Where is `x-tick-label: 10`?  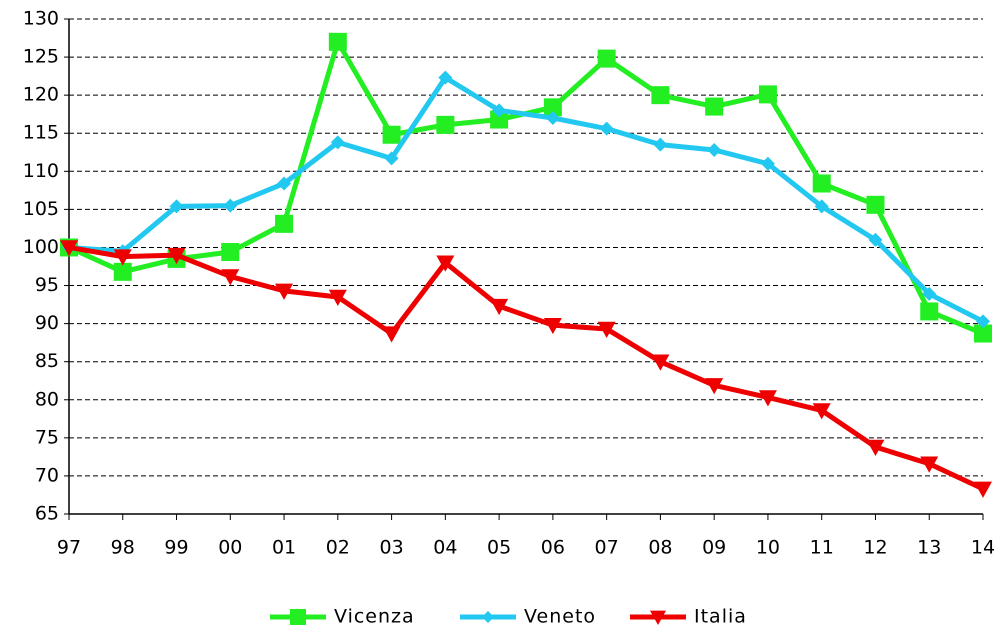
x-tick-label: 10 is located at coordinates (768, 548).